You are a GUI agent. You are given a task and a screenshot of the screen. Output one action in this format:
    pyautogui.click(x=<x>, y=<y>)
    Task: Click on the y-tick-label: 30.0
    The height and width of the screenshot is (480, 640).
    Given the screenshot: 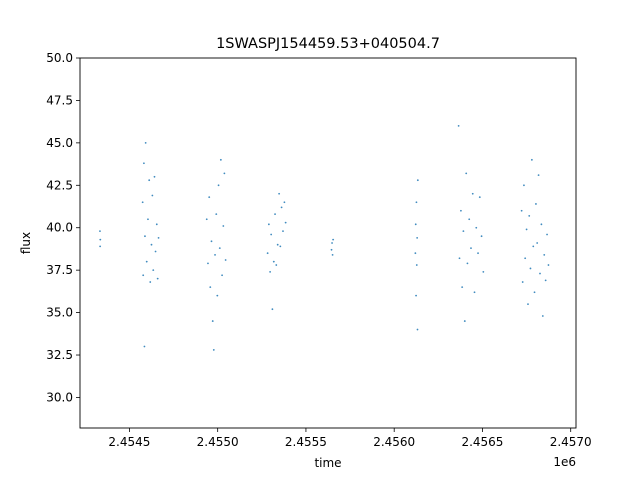 What is the action you would take?
    pyautogui.click(x=59, y=397)
    